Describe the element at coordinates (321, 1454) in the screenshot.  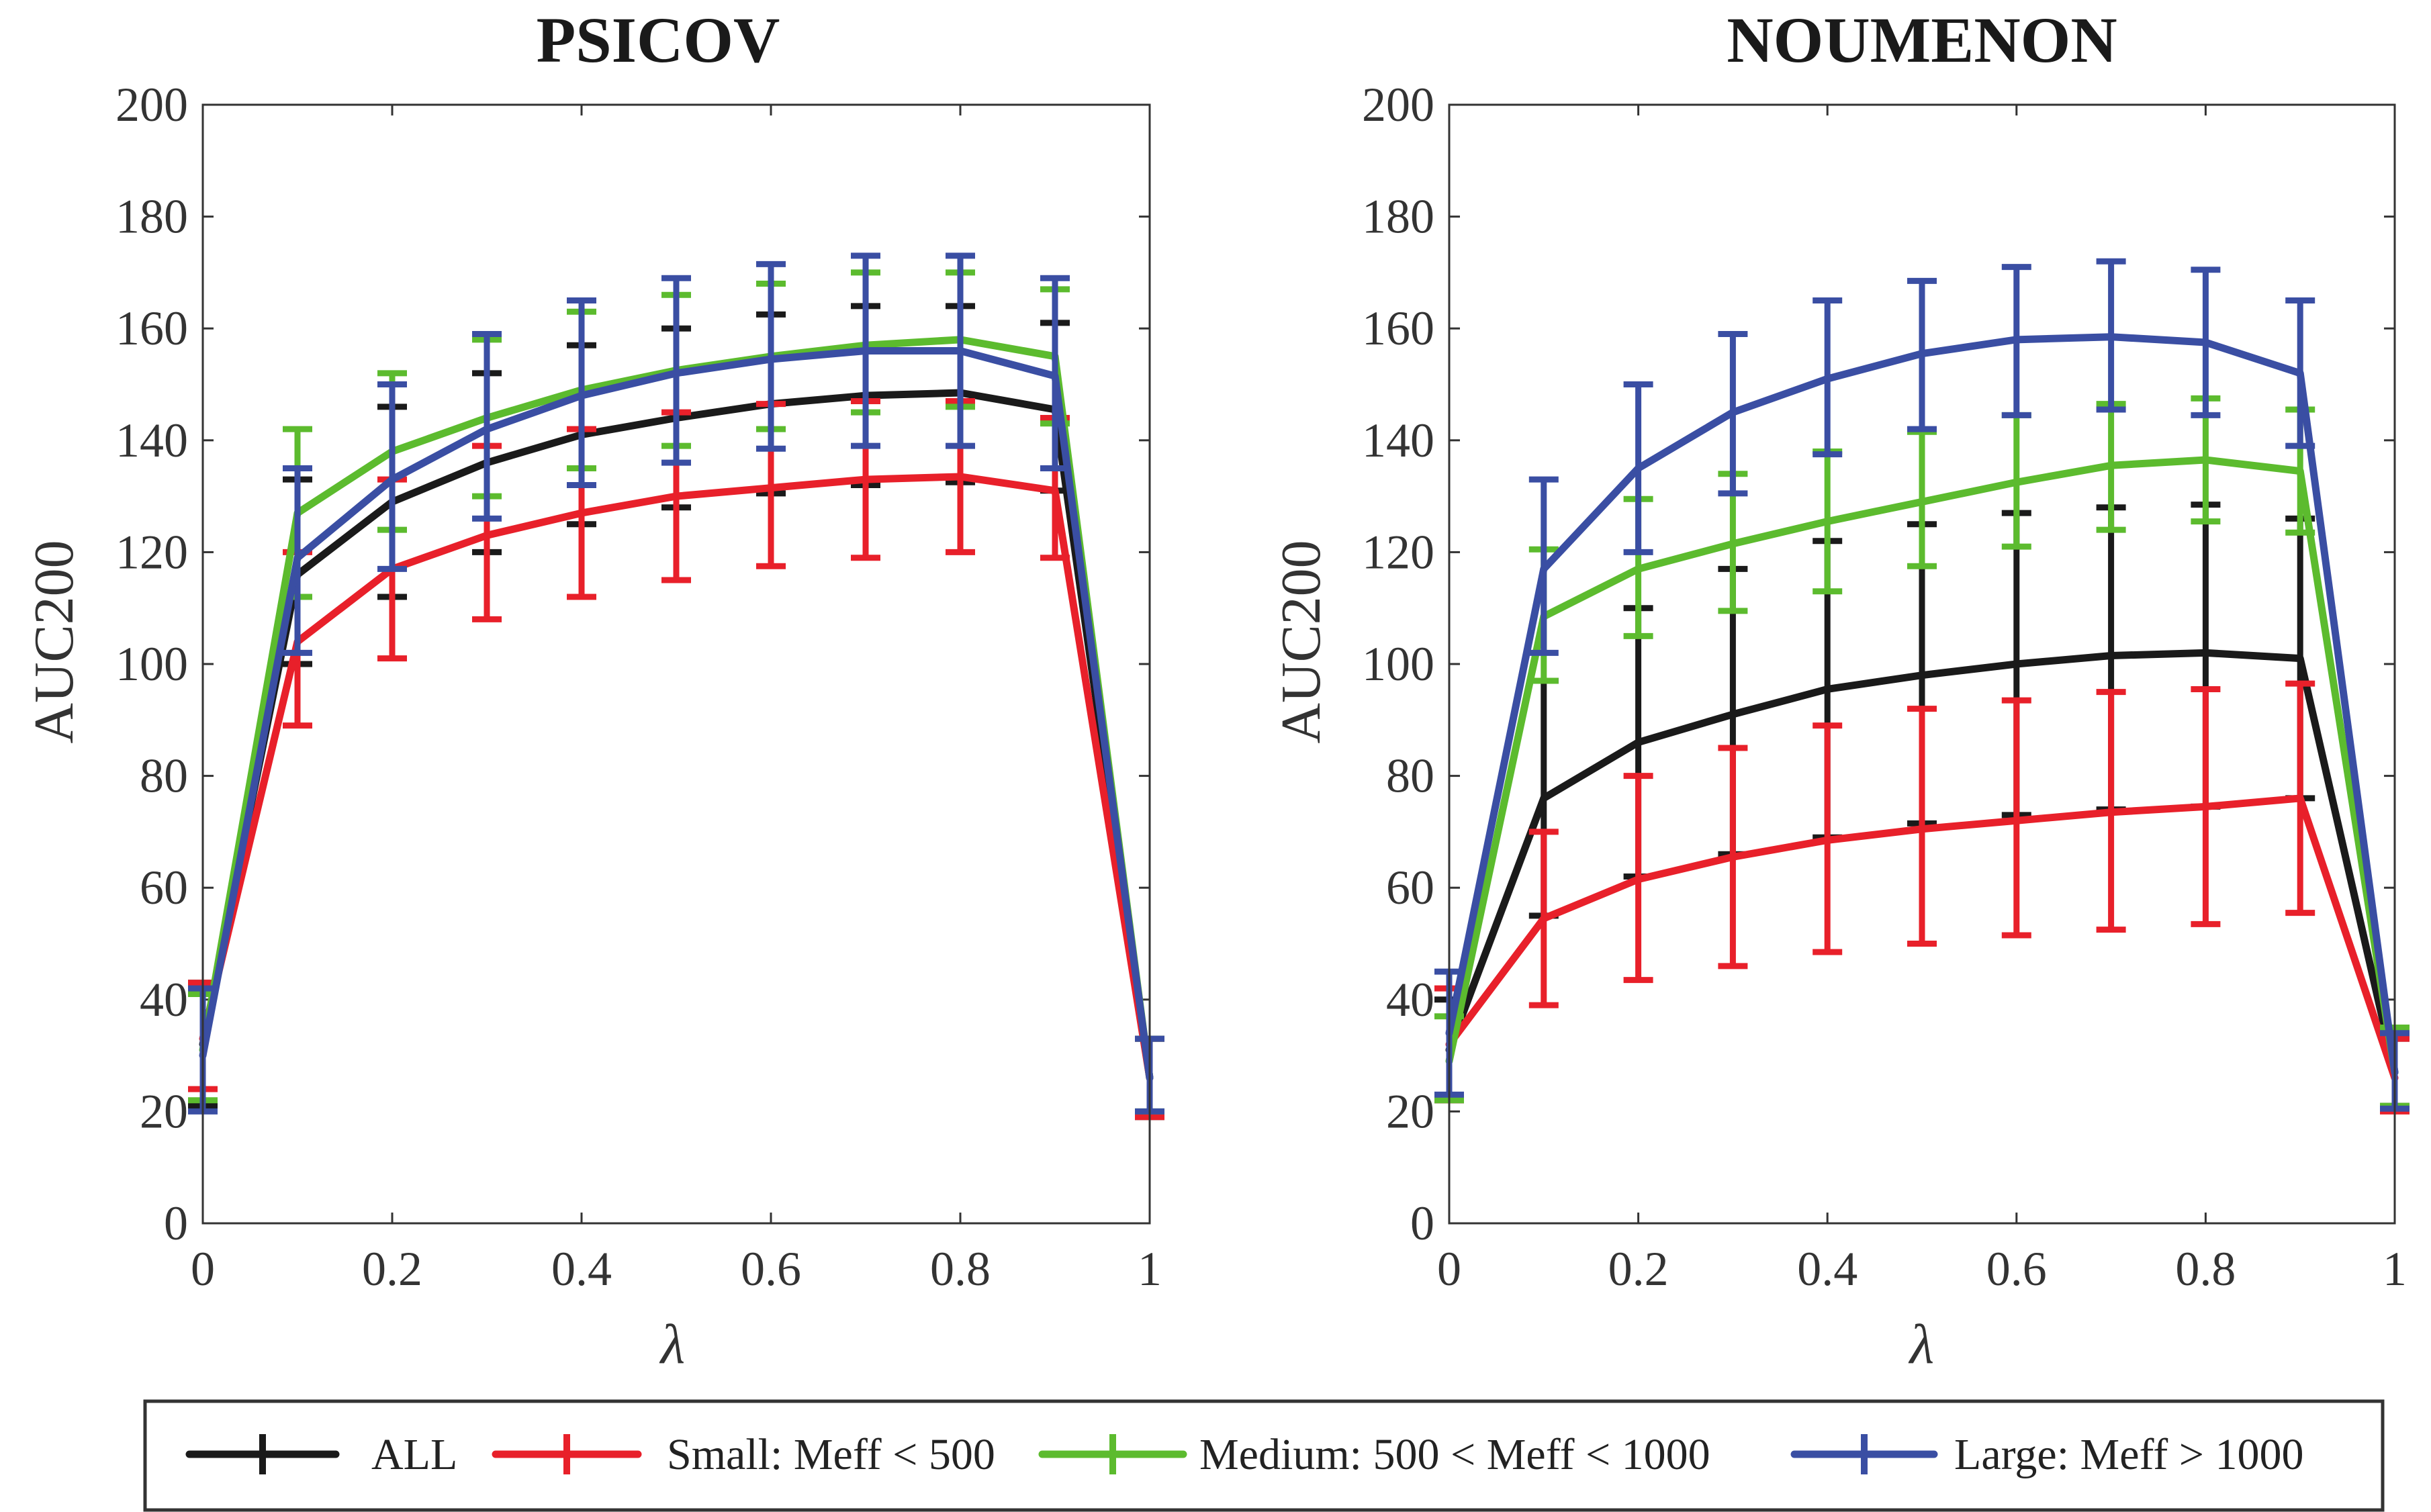
I see `legend-item-all: ALL` at that location.